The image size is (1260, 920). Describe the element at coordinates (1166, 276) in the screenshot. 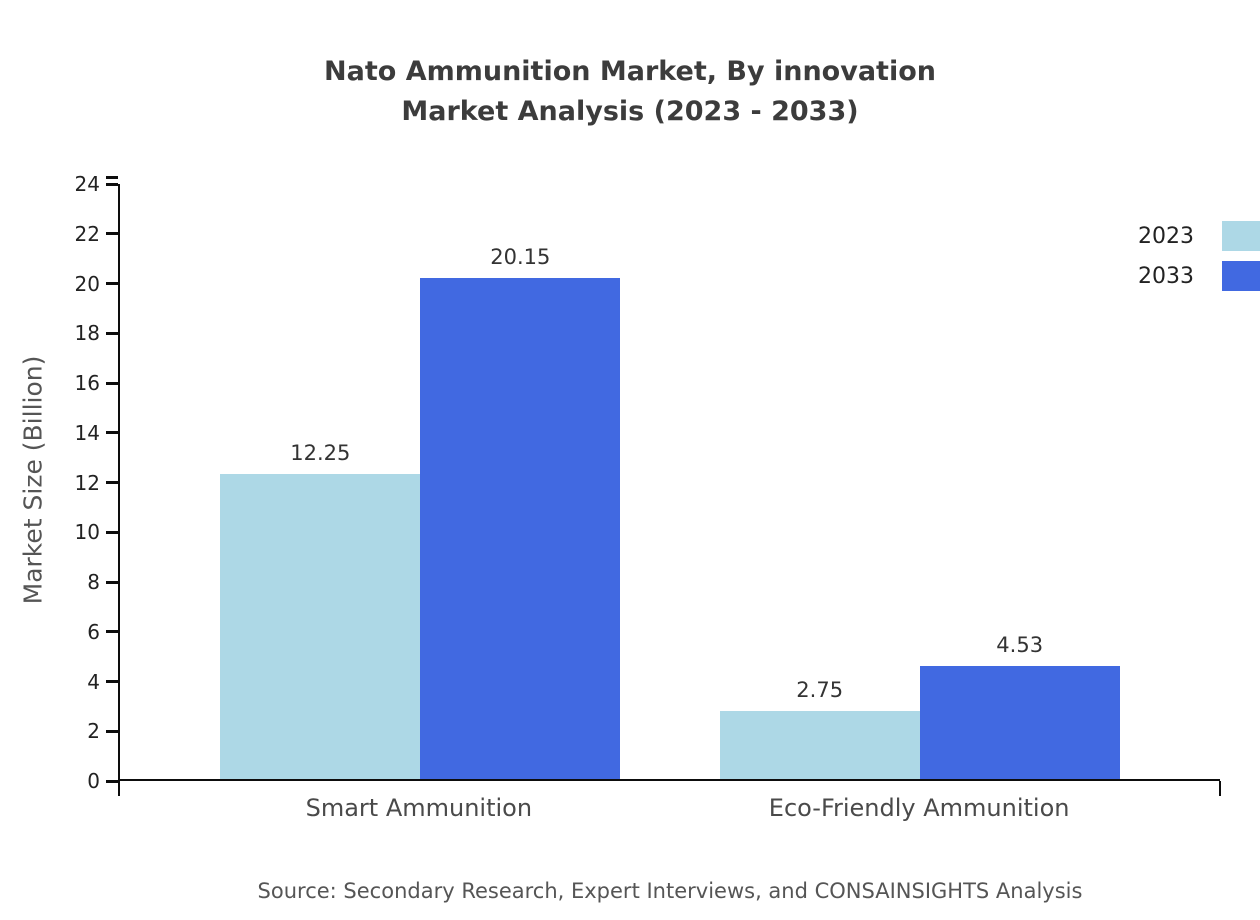

I see `legend-label: 2033` at that location.